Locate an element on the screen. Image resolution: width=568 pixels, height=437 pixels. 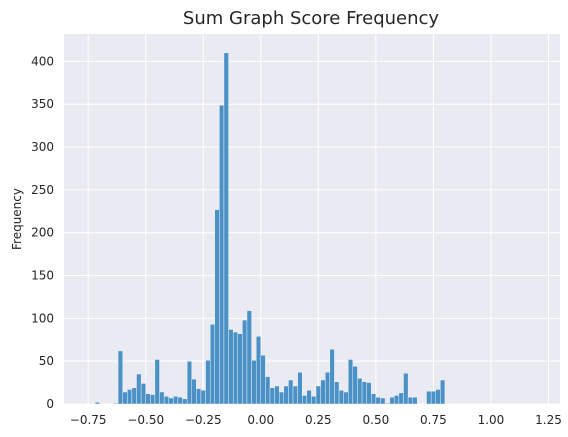
x-tick-labels: −0.75 −0.50 −0.25 0.00 0.25 0.50 0.75 1.00 1.25 is located at coordinates (316, 420).